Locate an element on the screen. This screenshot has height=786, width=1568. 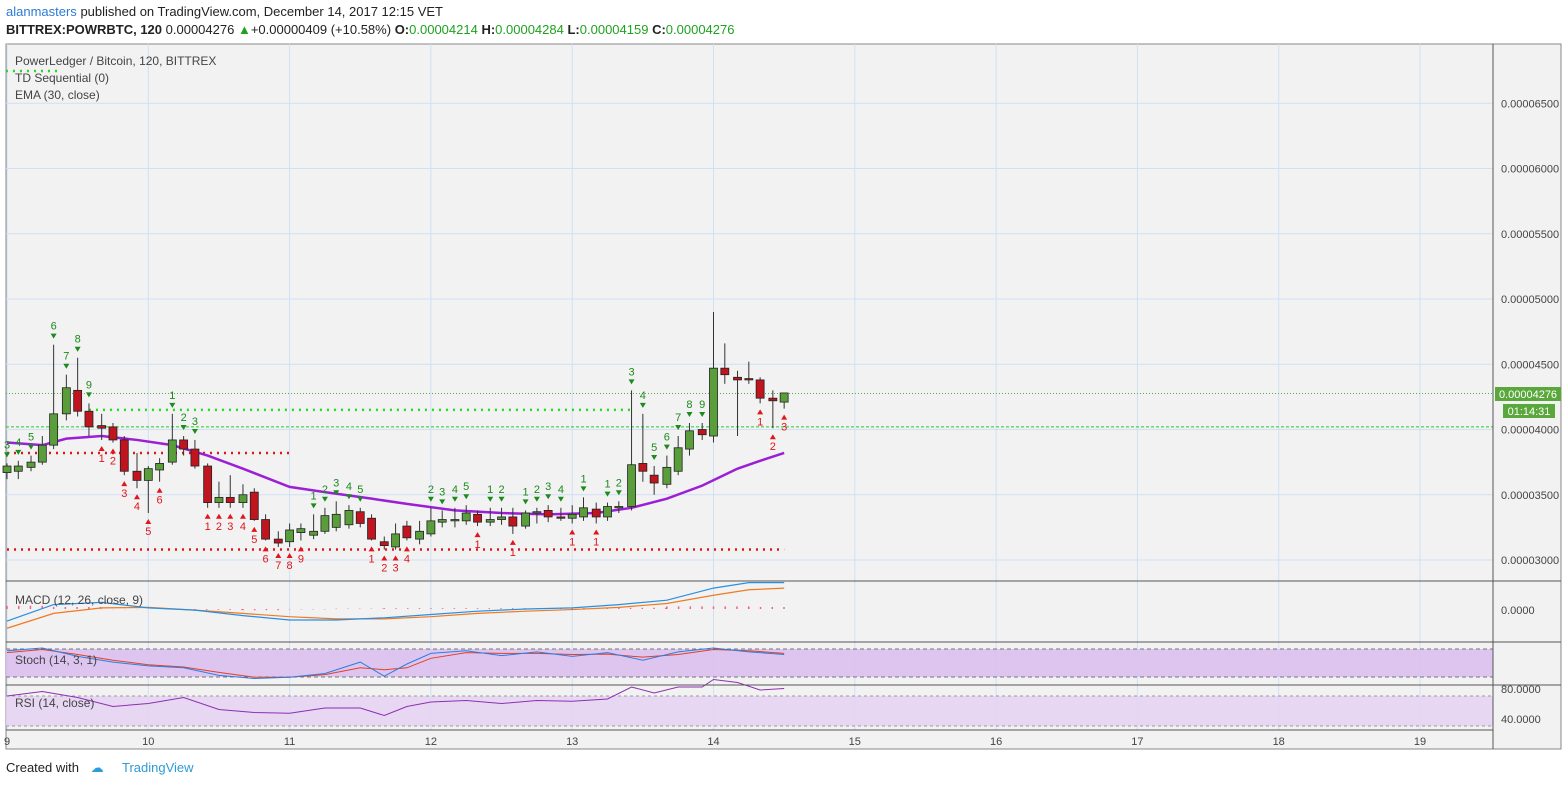
tradingview-link: TradingView is located at coordinates (158, 767).